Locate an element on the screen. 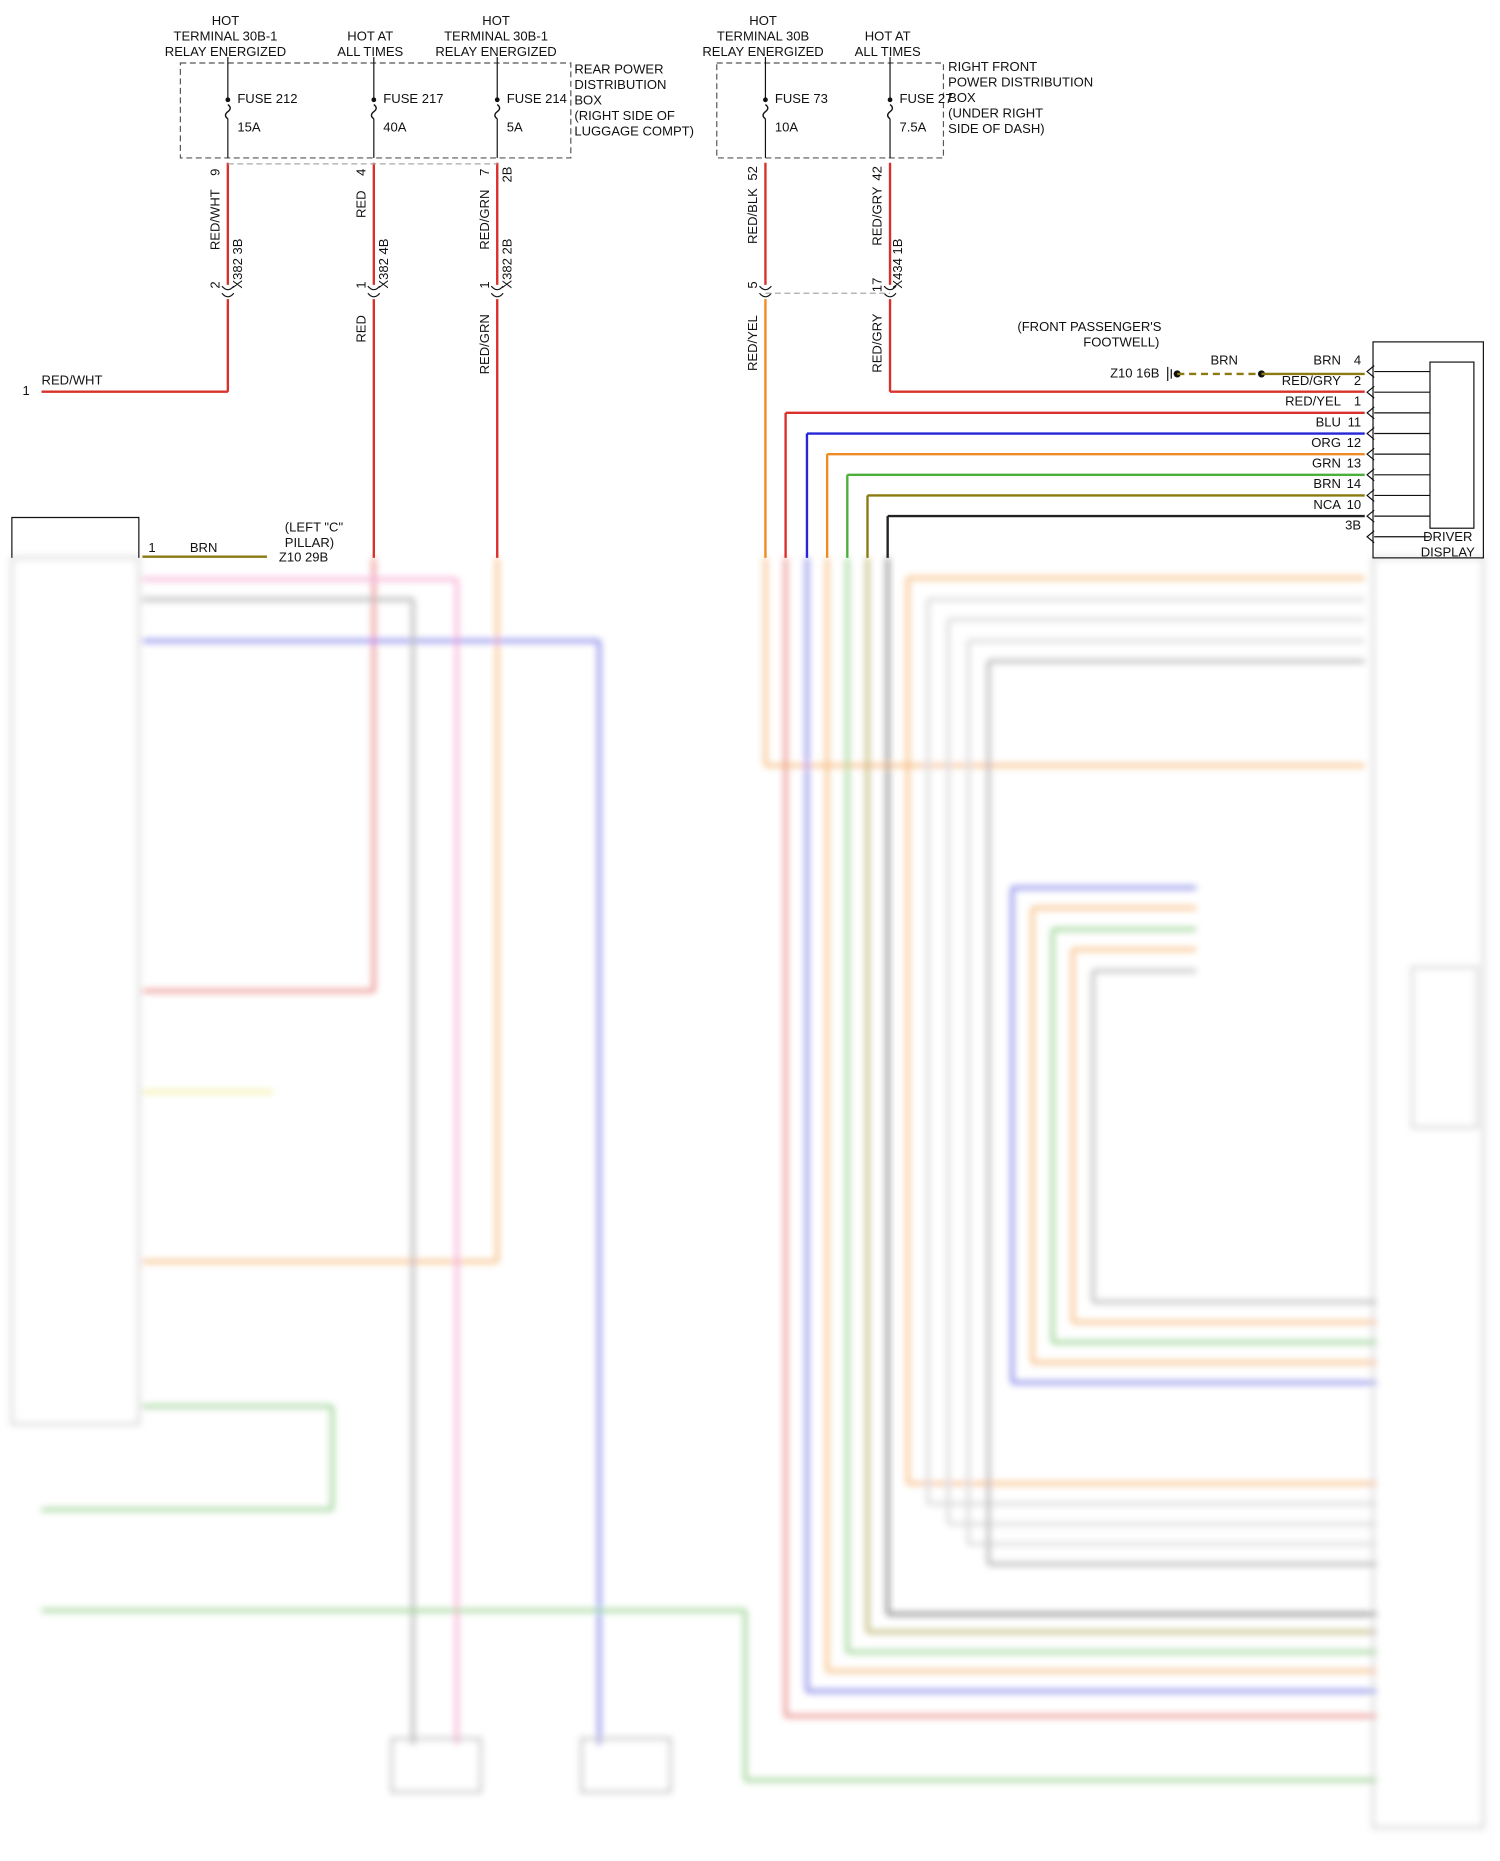 This screenshot has width=1500, height=1861. box-label: DISTRIBUTION is located at coordinates (620, 84).